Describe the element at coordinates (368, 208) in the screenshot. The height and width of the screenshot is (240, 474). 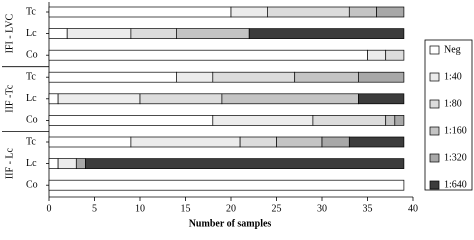
I see `x-tick-label: 35` at that location.